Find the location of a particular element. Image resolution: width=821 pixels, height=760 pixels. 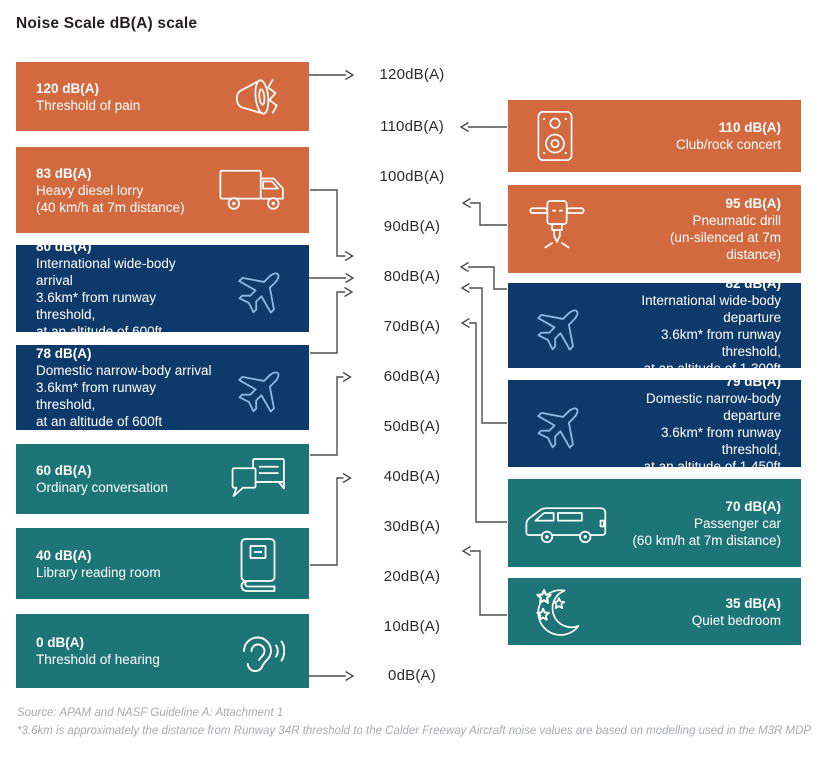

scale-tick-80: 80dB(A) is located at coordinates (412, 276).